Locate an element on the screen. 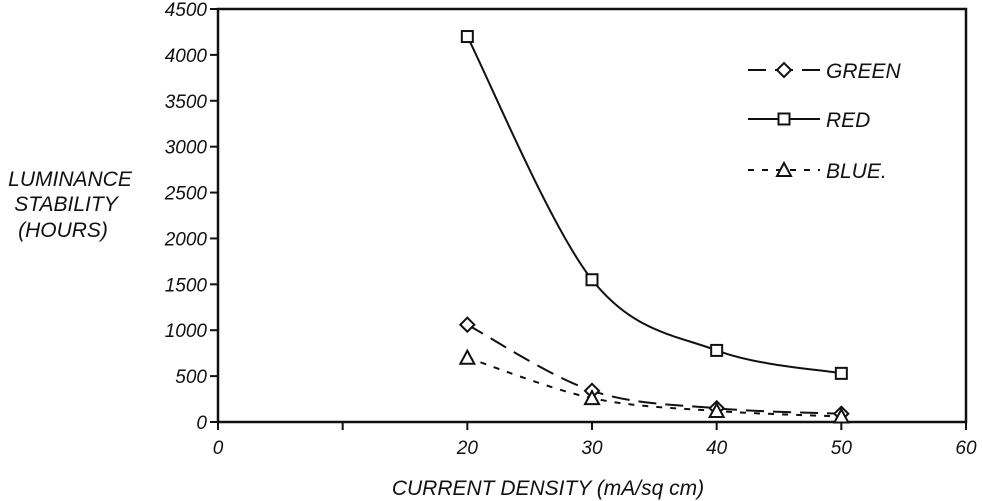 The height and width of the screenshot is (501, 982). x-tick-label: 0 is located at coordinates (218, 448).